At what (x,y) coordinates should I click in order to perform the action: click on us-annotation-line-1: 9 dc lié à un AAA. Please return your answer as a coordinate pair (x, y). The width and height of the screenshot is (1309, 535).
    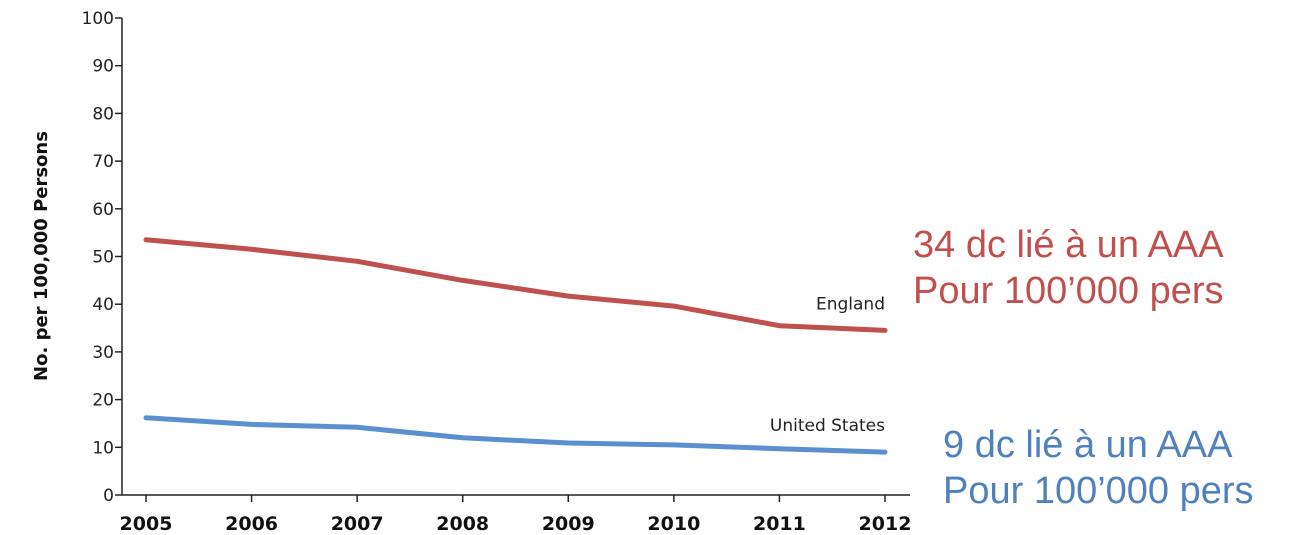
    Looking at the image, I should click on (1088, 445).